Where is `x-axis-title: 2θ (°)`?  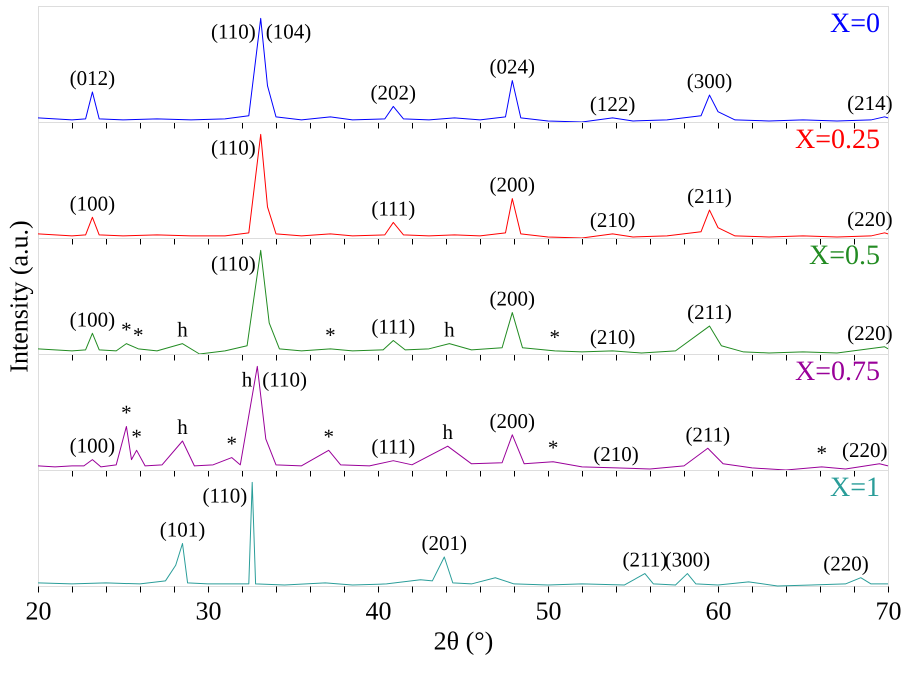
x-axis-title: 2θ (°) is located at coordinates (464, 641).